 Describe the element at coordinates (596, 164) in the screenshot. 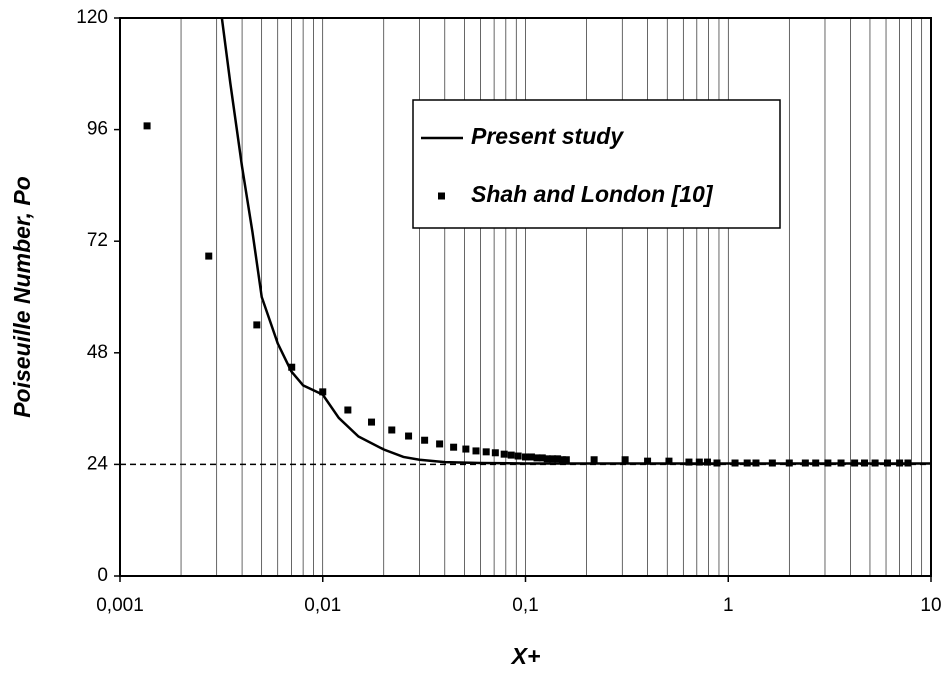

I see `legend-box` at that location.